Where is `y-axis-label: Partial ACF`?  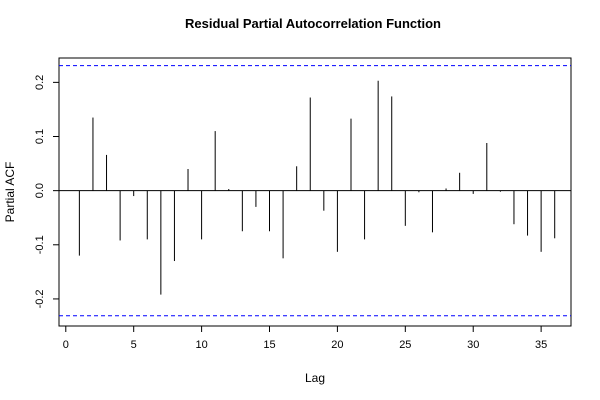
y-axis-label: Partial ACF is located at coordinates (10, 192).